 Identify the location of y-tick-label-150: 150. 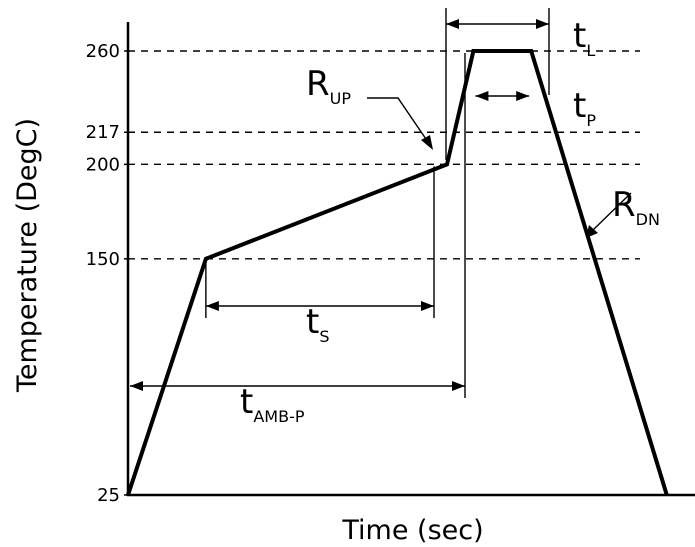
(103, 259).